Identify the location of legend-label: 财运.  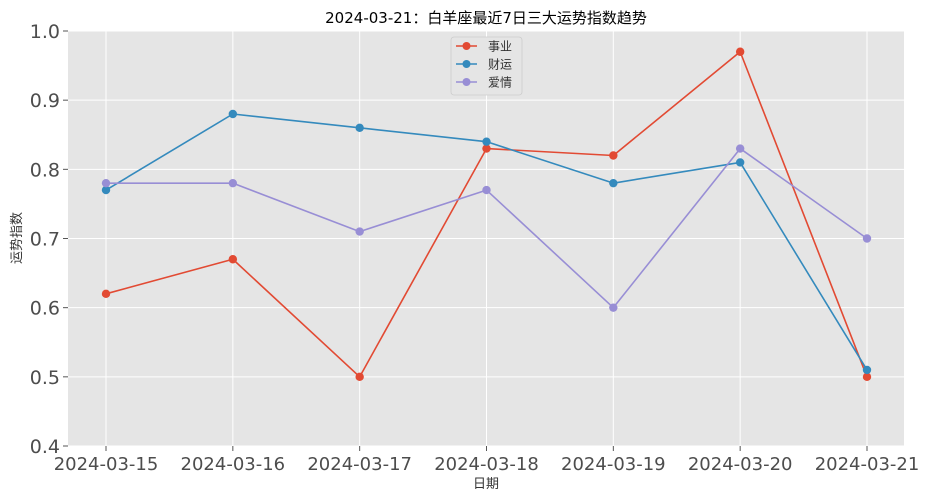
(500, 65).